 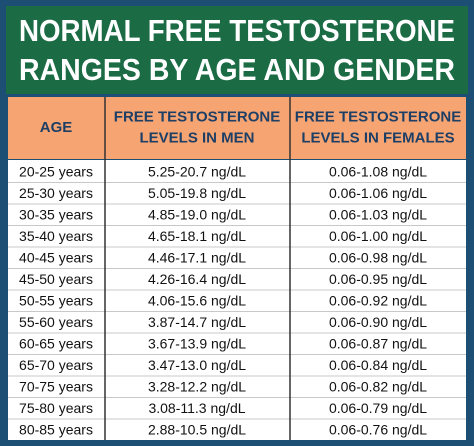 What do you see at coordinates (197, 171) in the screenshot?
I see `cell: 5.25-20.7 ng/dL` at bounding box center [197, 171].